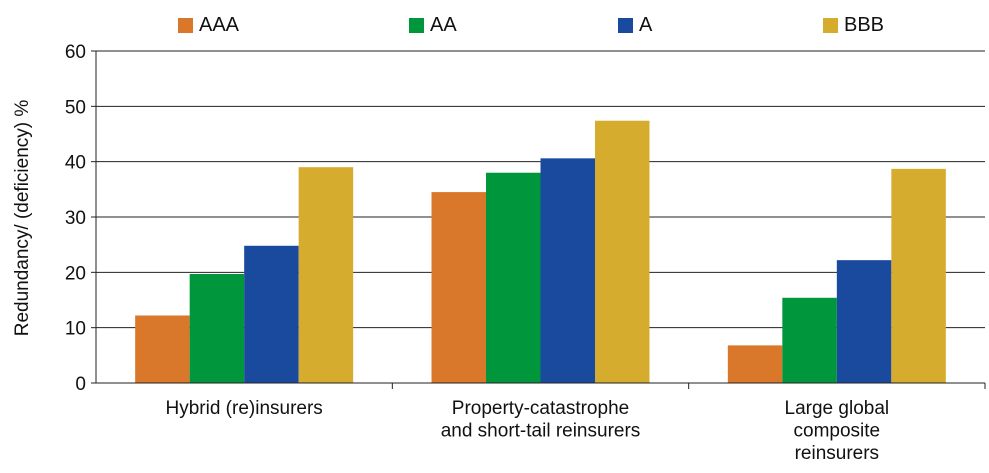  Describe the element at coordinates (625, 25) in the screenshot. I see `legend-swatch-a` at that location.